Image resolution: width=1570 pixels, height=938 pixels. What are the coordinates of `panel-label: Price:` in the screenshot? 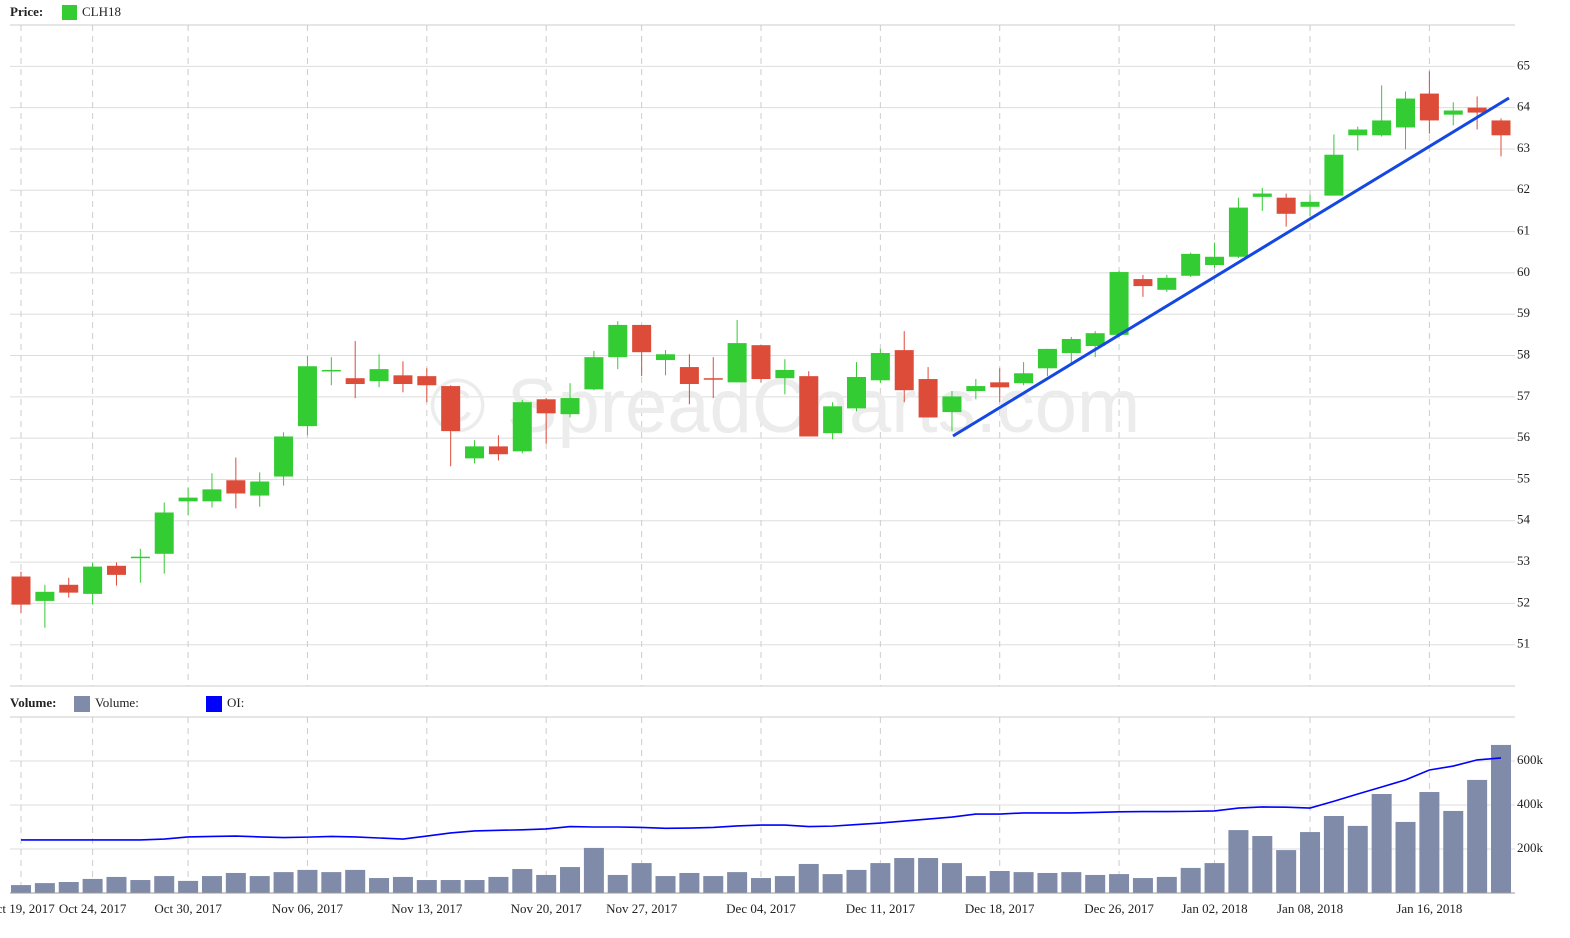 It's located at (26, 11).